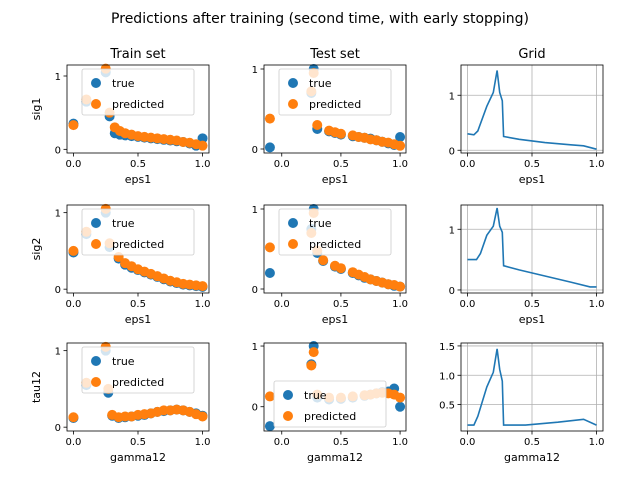  I want to click on y-axis-label: tau12, so click(36, 387).